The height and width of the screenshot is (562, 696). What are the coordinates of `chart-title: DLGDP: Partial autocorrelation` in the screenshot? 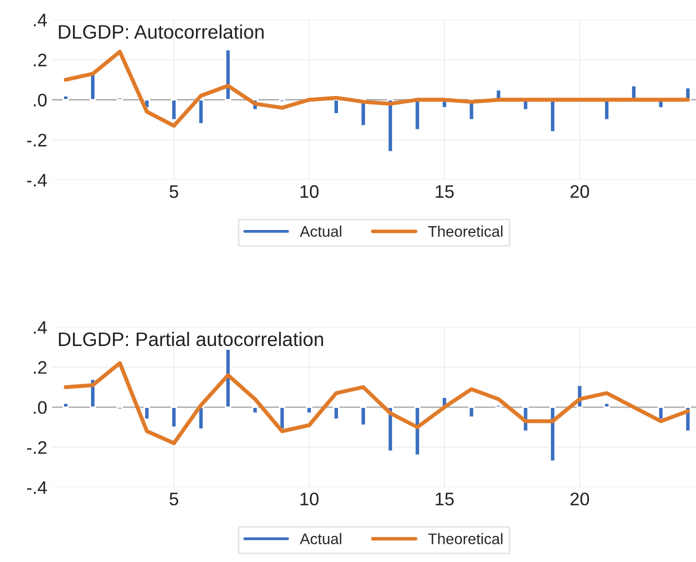 It's located at (191, 339).